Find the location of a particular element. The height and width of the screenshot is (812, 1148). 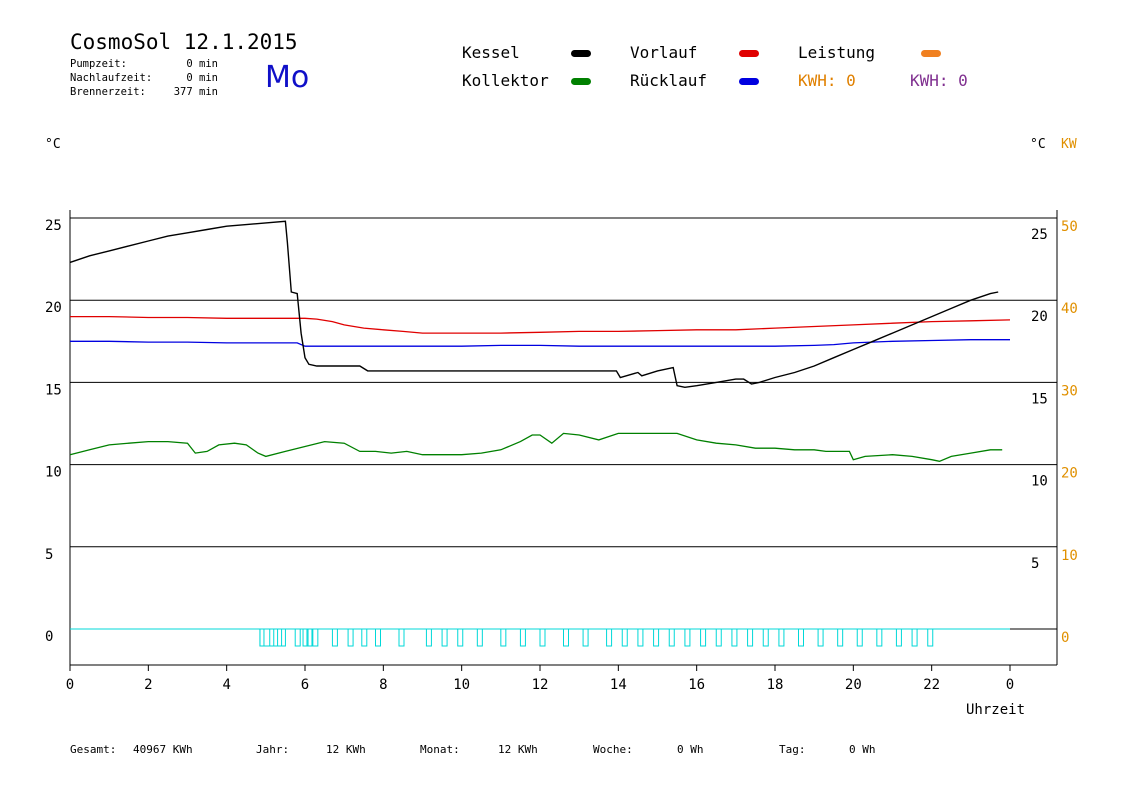

y2-tick: 30 is located at coordinates (1069, 391).